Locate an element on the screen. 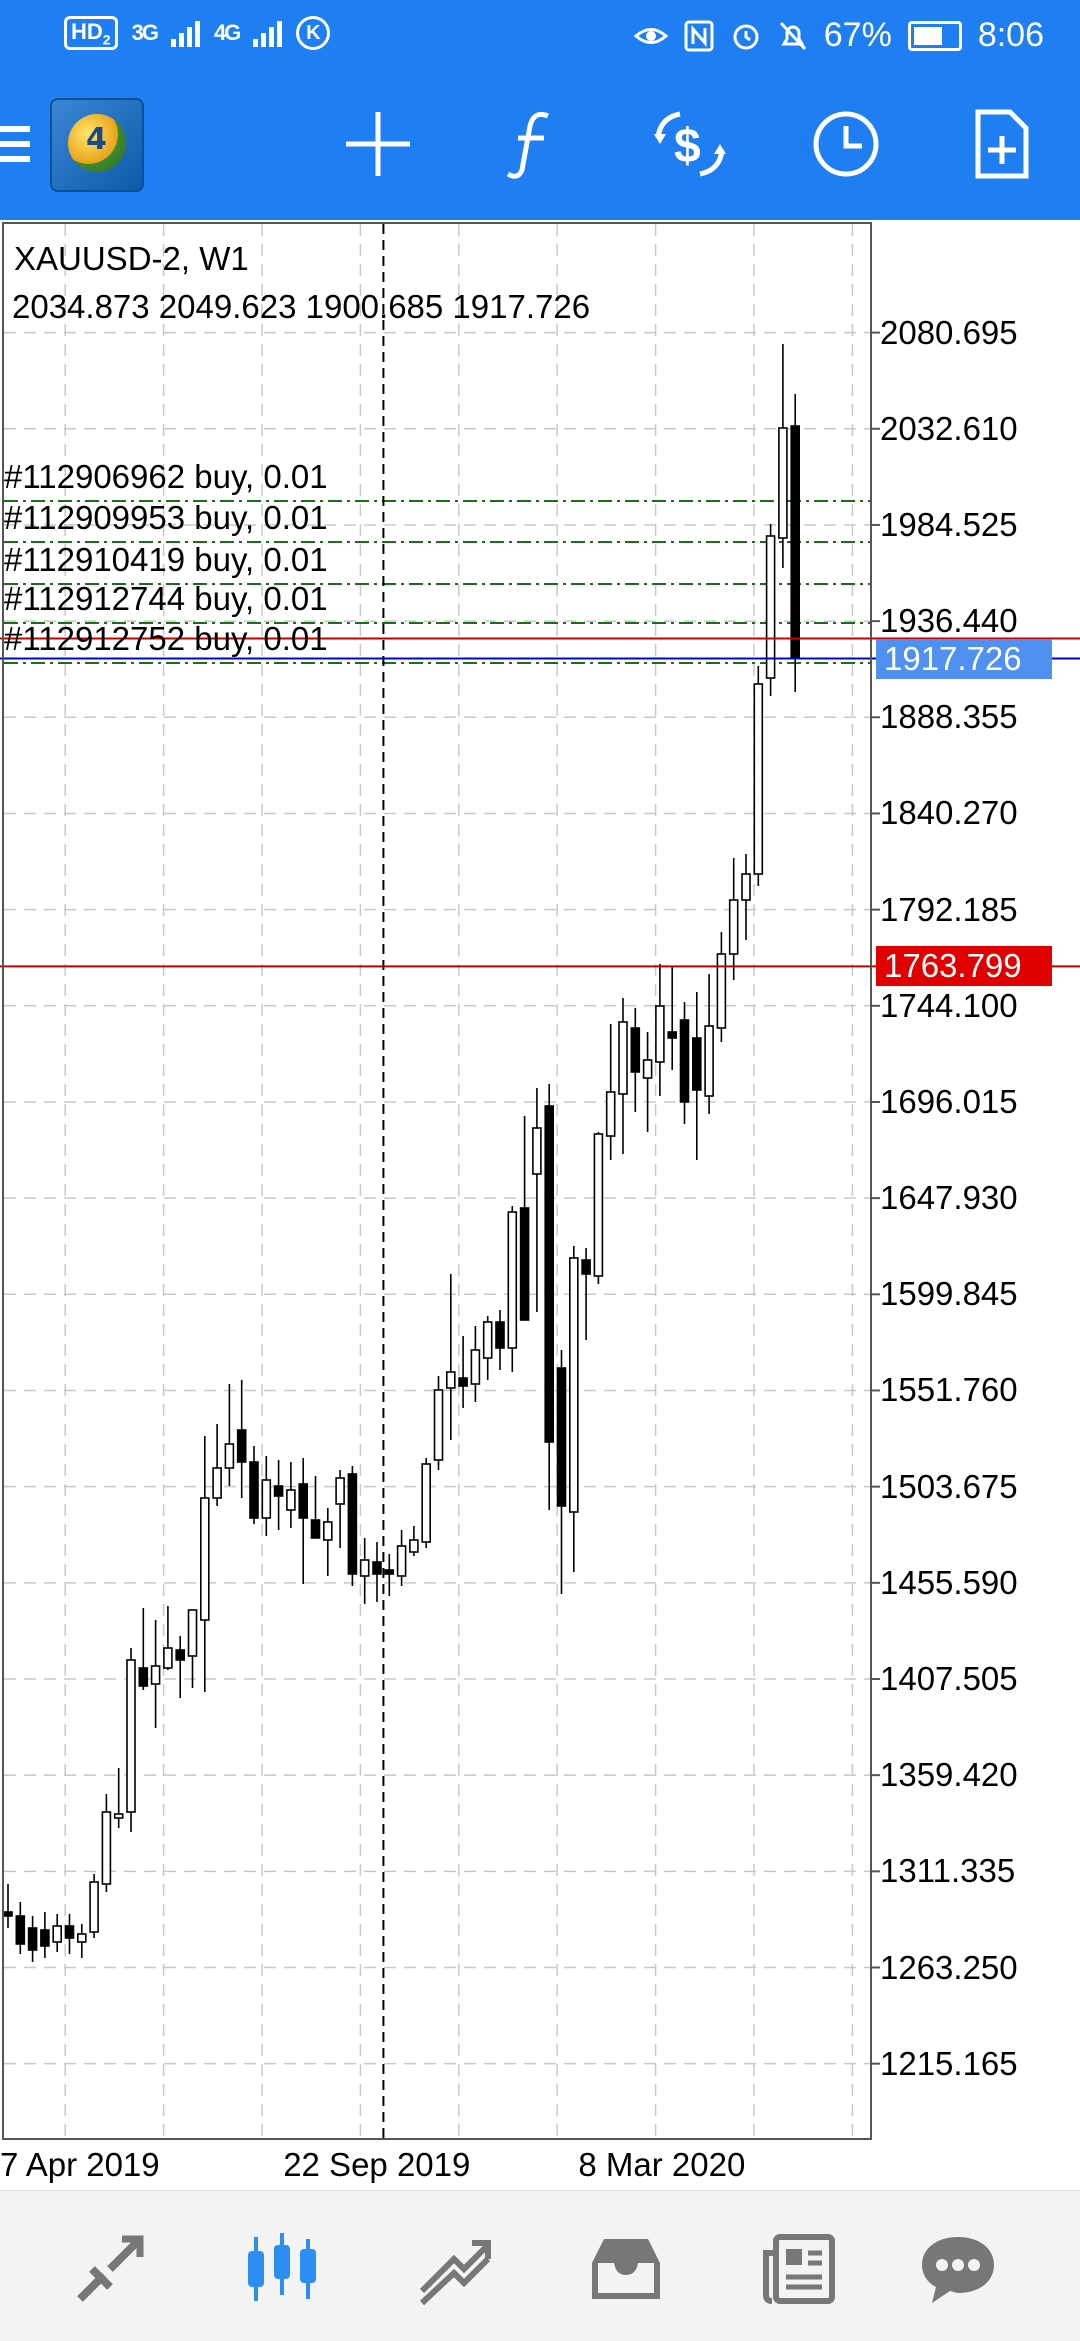 This screenshot has width=1080, height=2341. y-tick-label: 1744.100 is located at coordinates (949, 1005).